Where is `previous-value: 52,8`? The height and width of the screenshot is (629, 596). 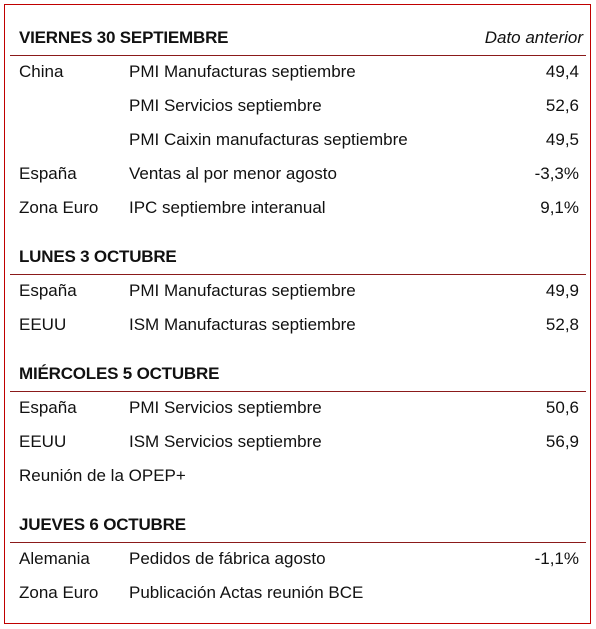 previous-value: 52,8 is located at coordinates (562, 324).